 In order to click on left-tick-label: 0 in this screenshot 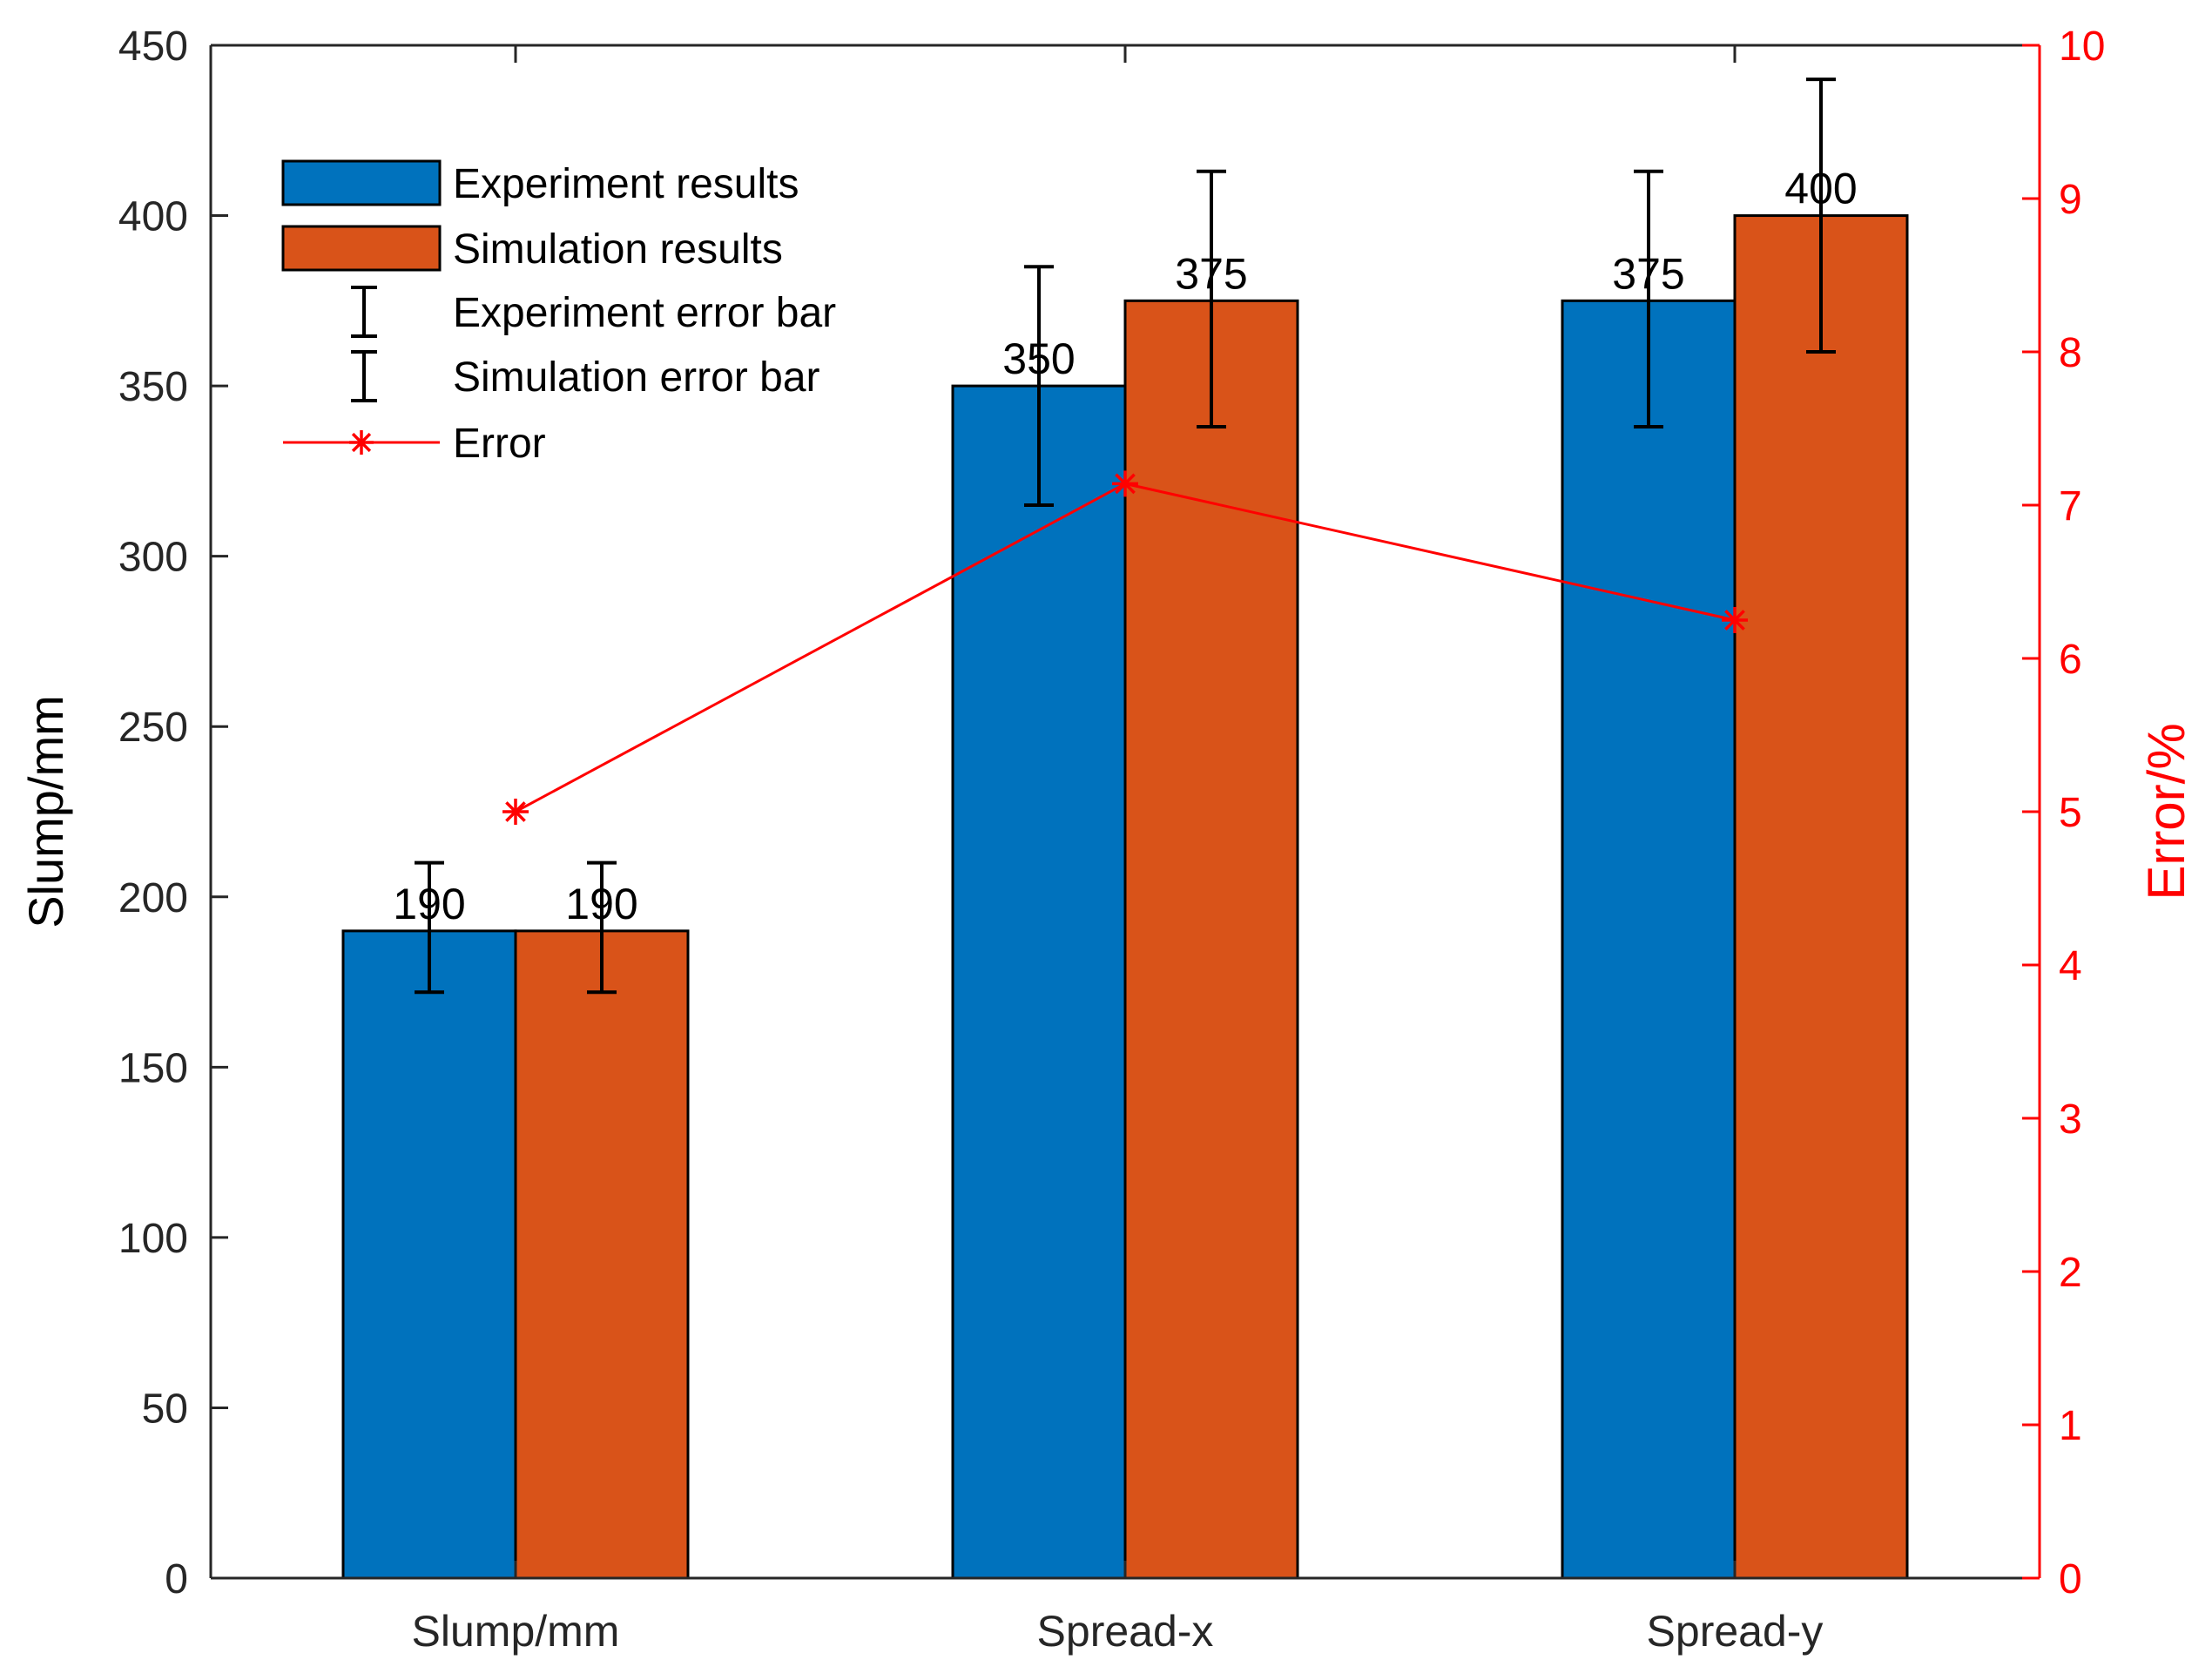, I will do `click(176, 1579)`.